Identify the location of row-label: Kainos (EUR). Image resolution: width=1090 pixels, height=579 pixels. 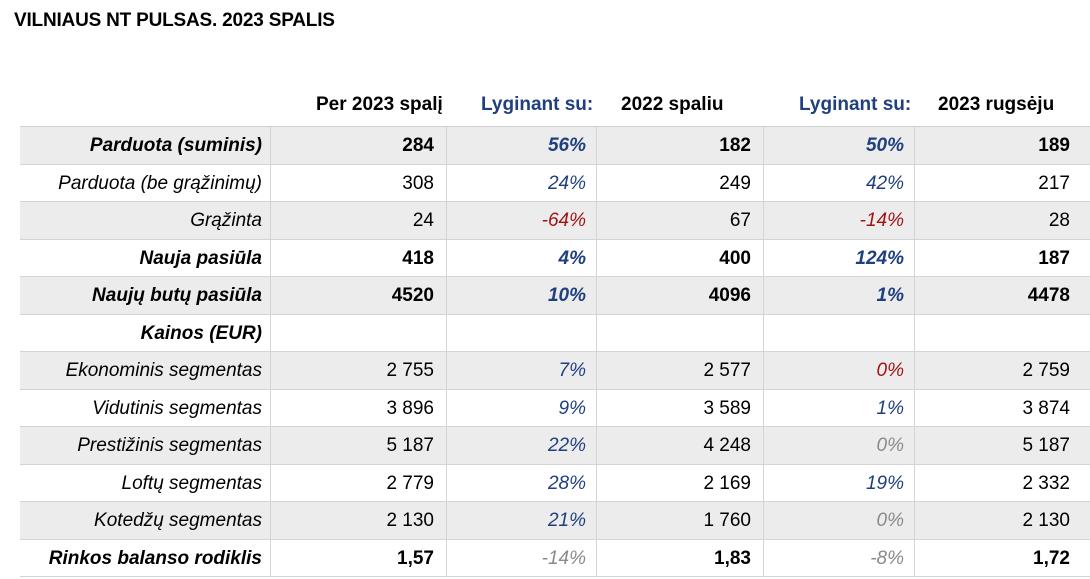
(201, 333).